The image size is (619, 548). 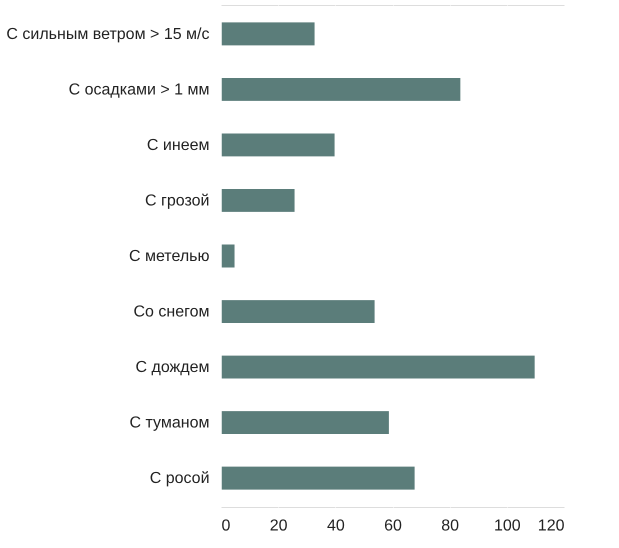 I want to click on x-tick-label: 40, so click(x=335, y=526).